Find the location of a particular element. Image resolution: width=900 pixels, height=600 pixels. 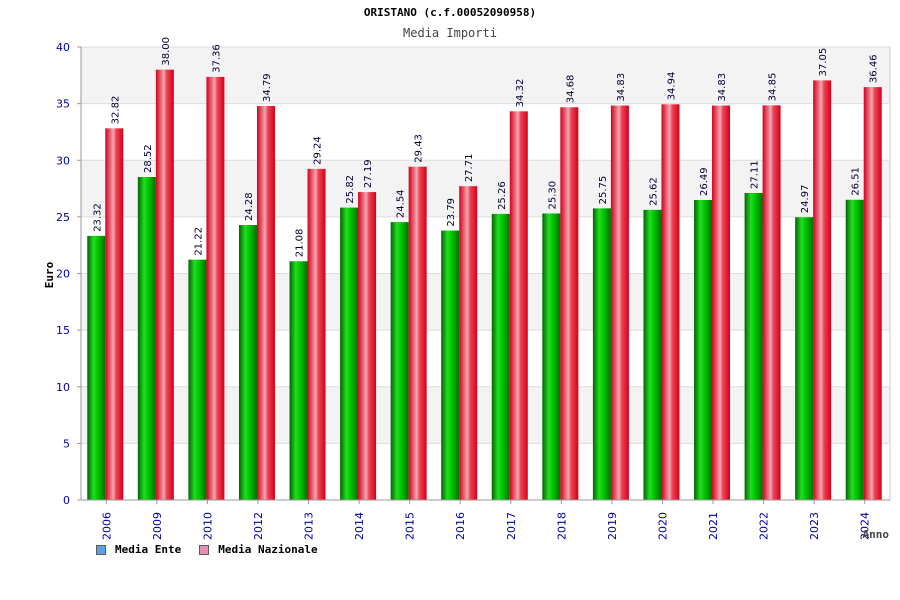

x-tick-label: 2024 is located at coordinates (865, 526).